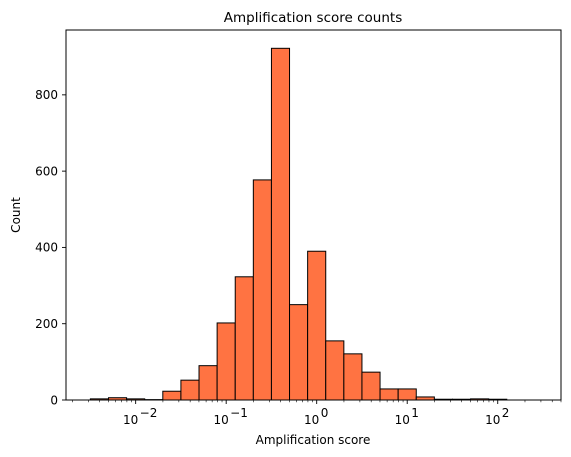  Describe the element at coordinates (221, 420) in the screenshot. I see `x-tick-label-1: 10` at that location.